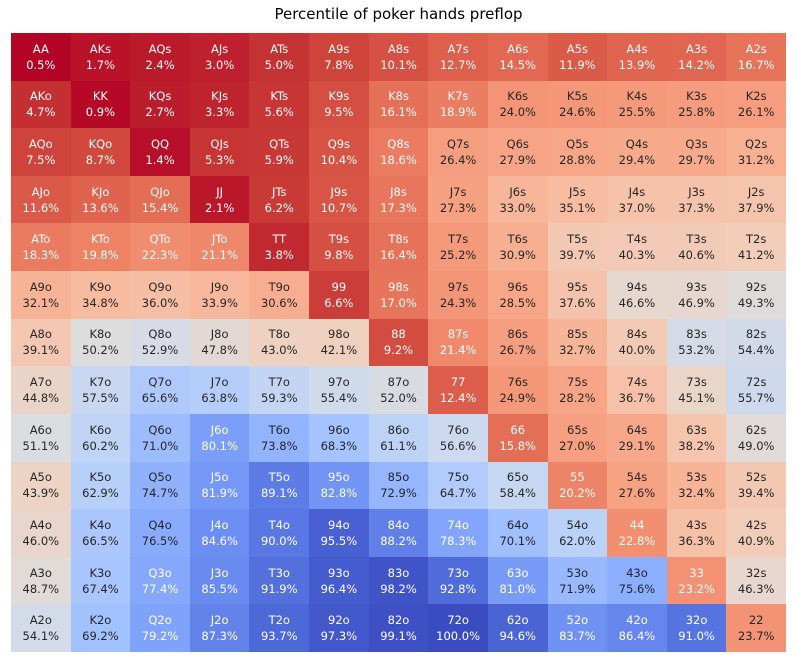 This screenshot has height=658, width=794. I want to click on heatmap-cell: 84o 88.2%, so click(398, 533).